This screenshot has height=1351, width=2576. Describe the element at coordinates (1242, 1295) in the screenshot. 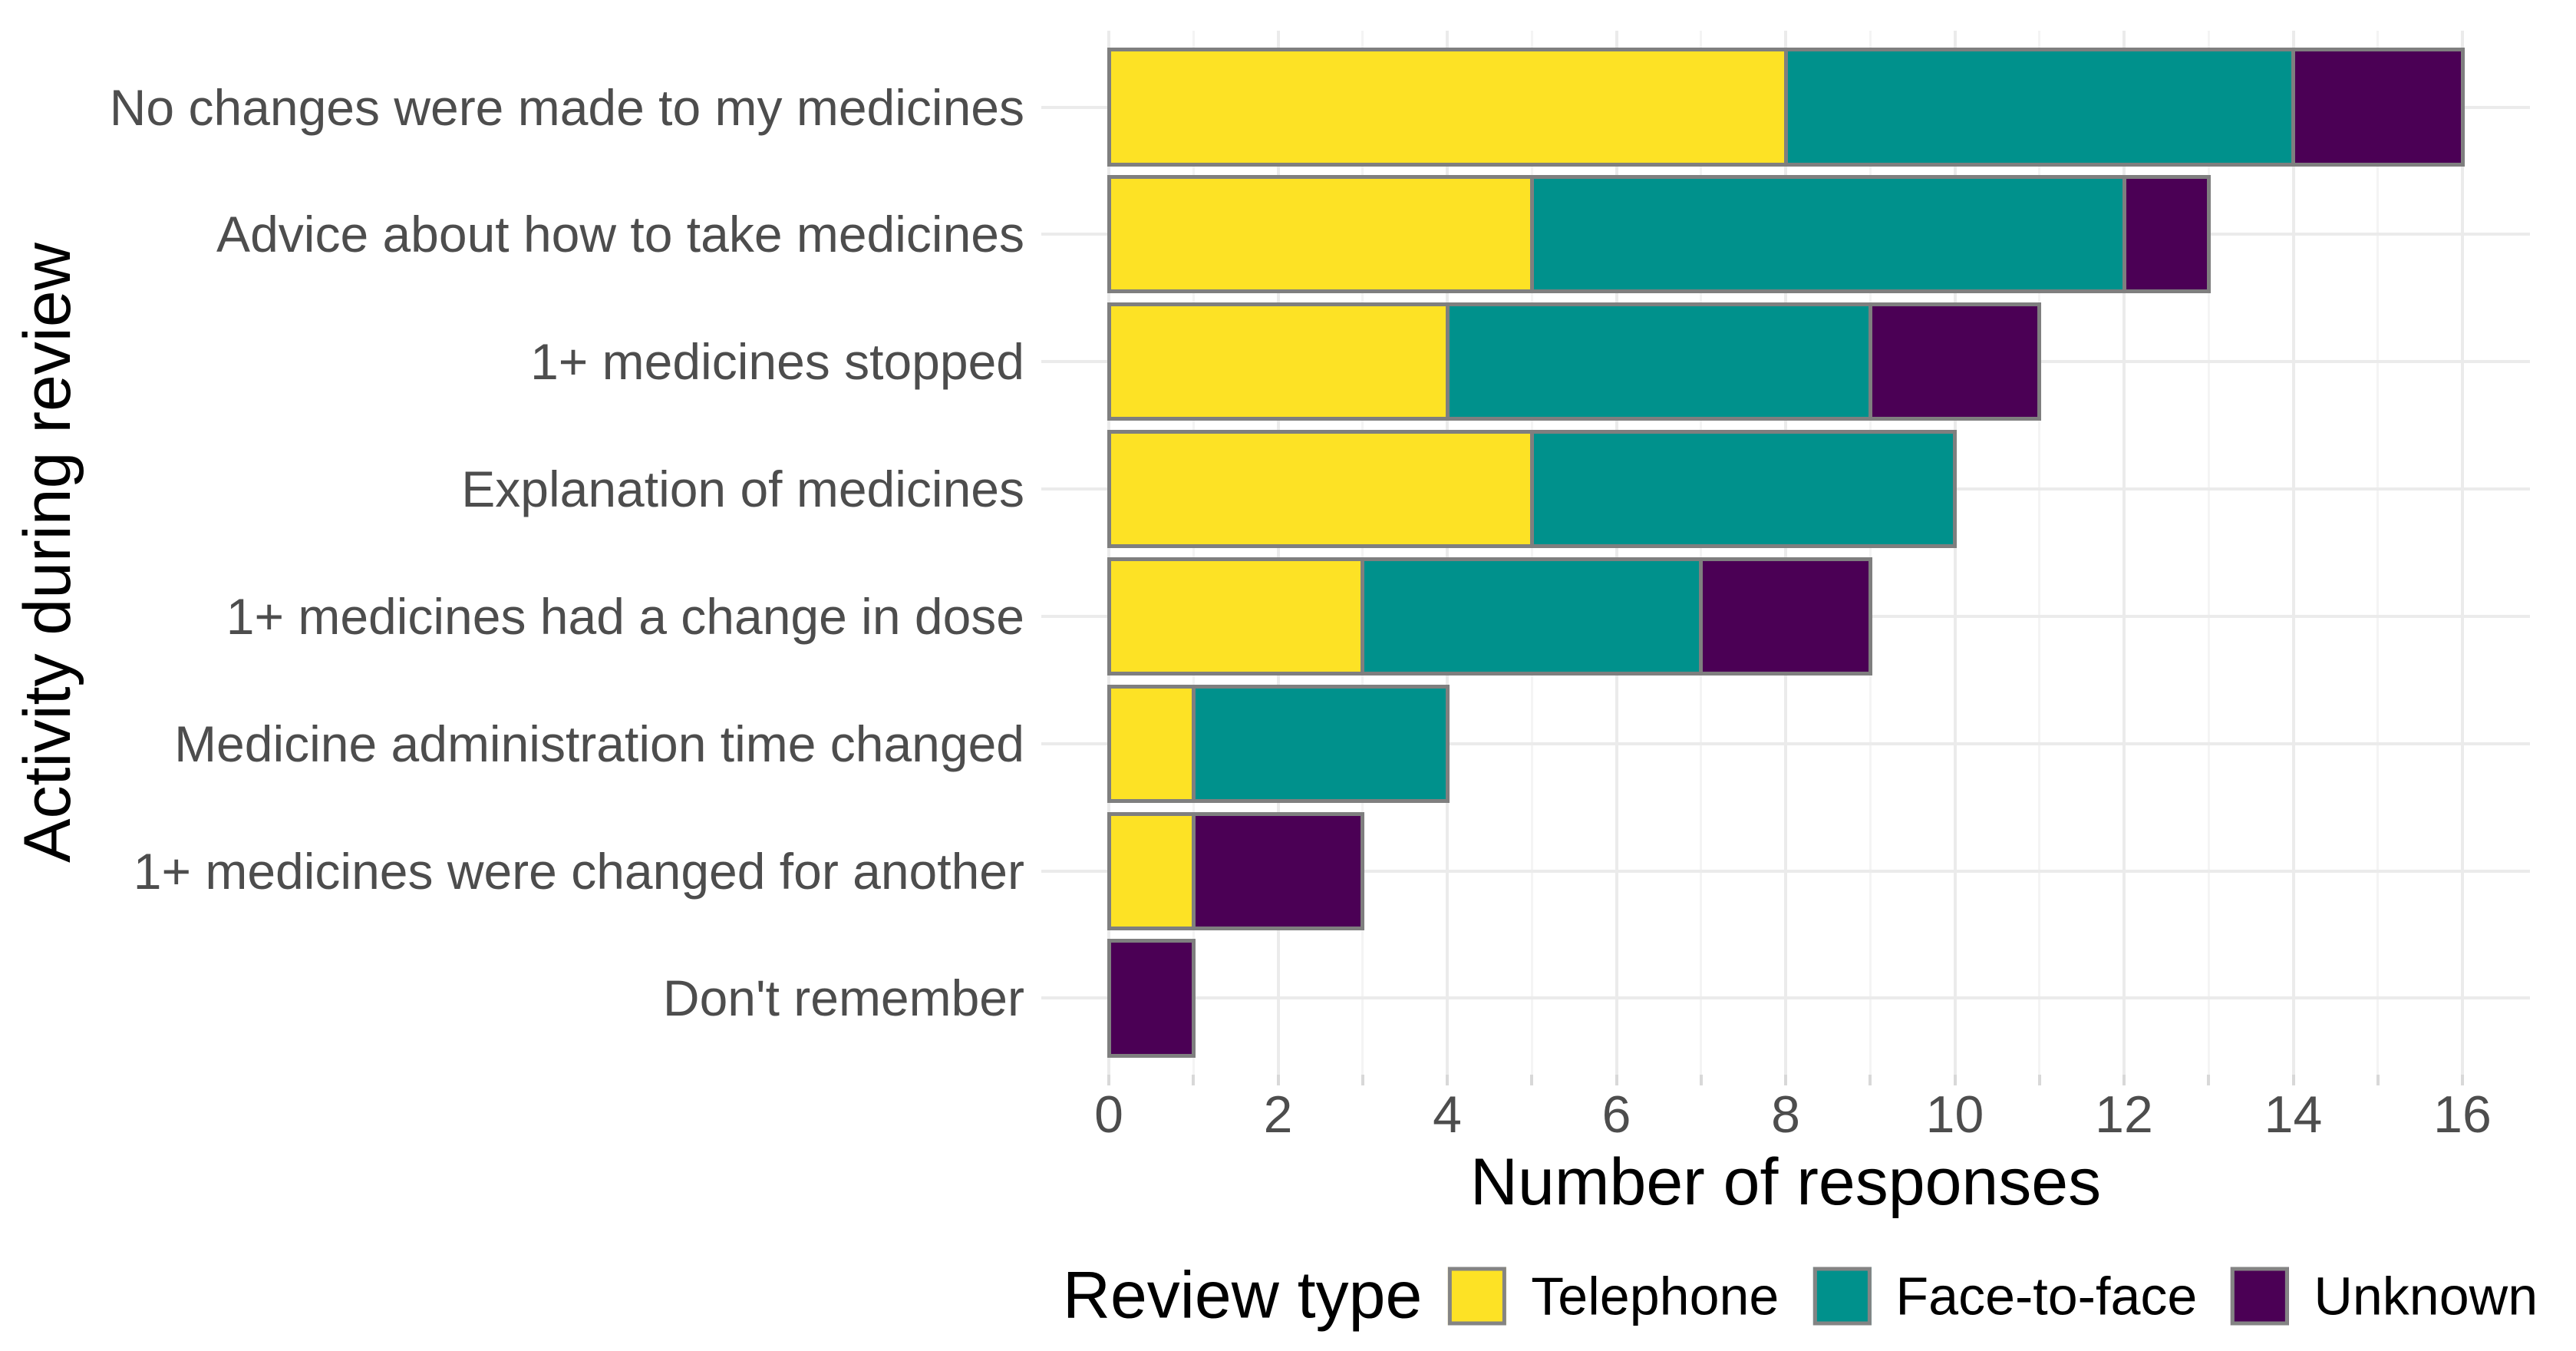

I see `legend-title: Review type` at that location.